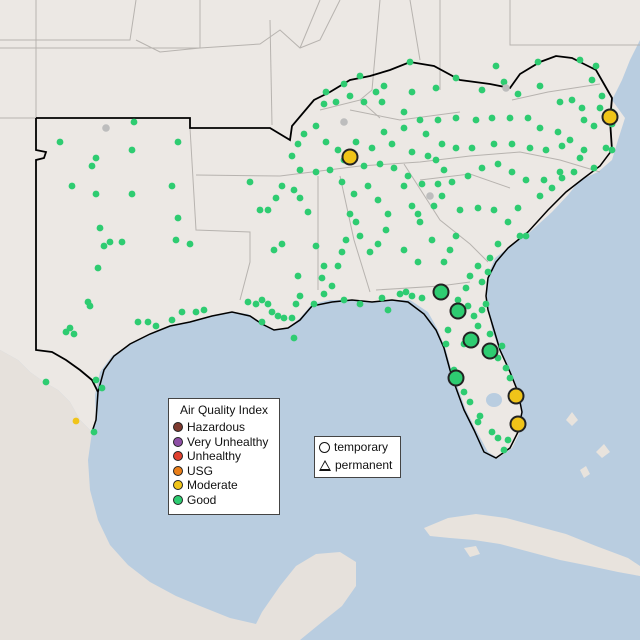 The height and width of the screenshot is (640, 640). Describe the element at coordinates (76, 421) in the screenshot. I see `monitor-marker-moderate` at that location.